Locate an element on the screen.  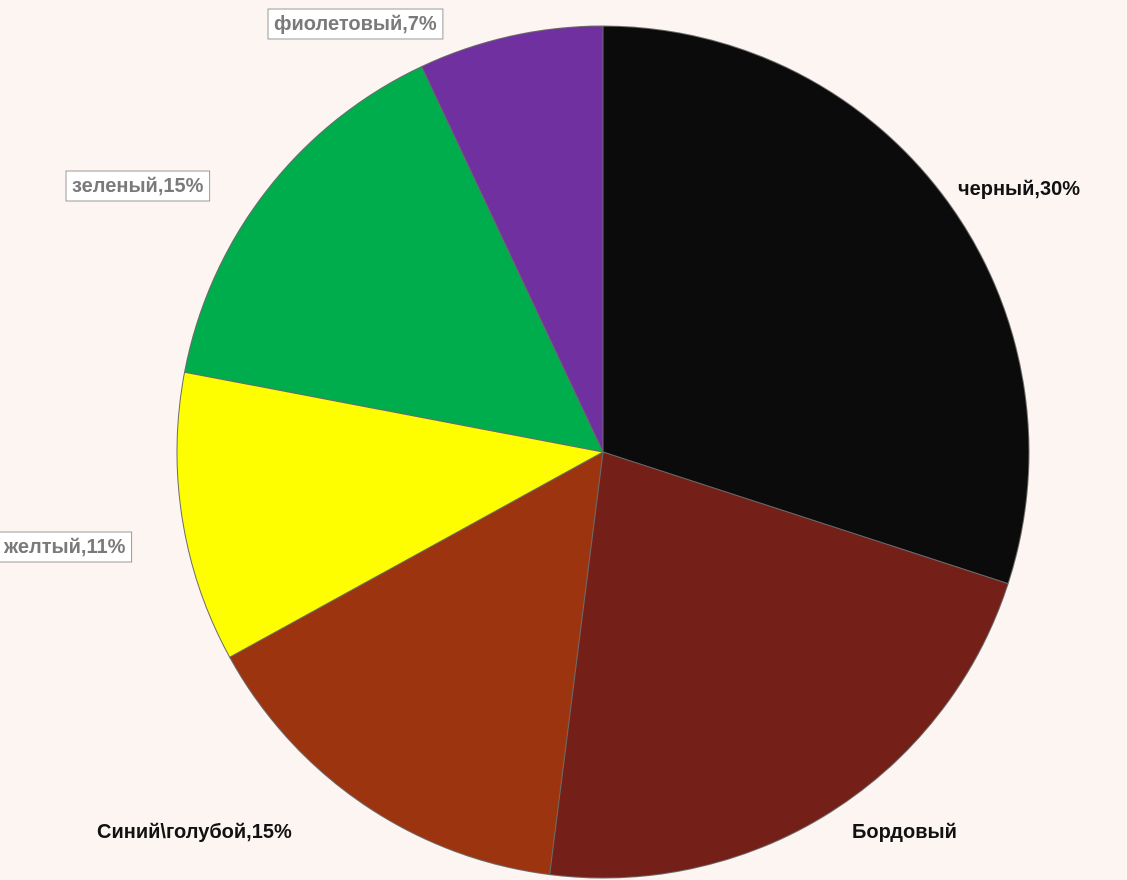
slice-label-4: зеленый,15% is located at coordinates (138, 186).